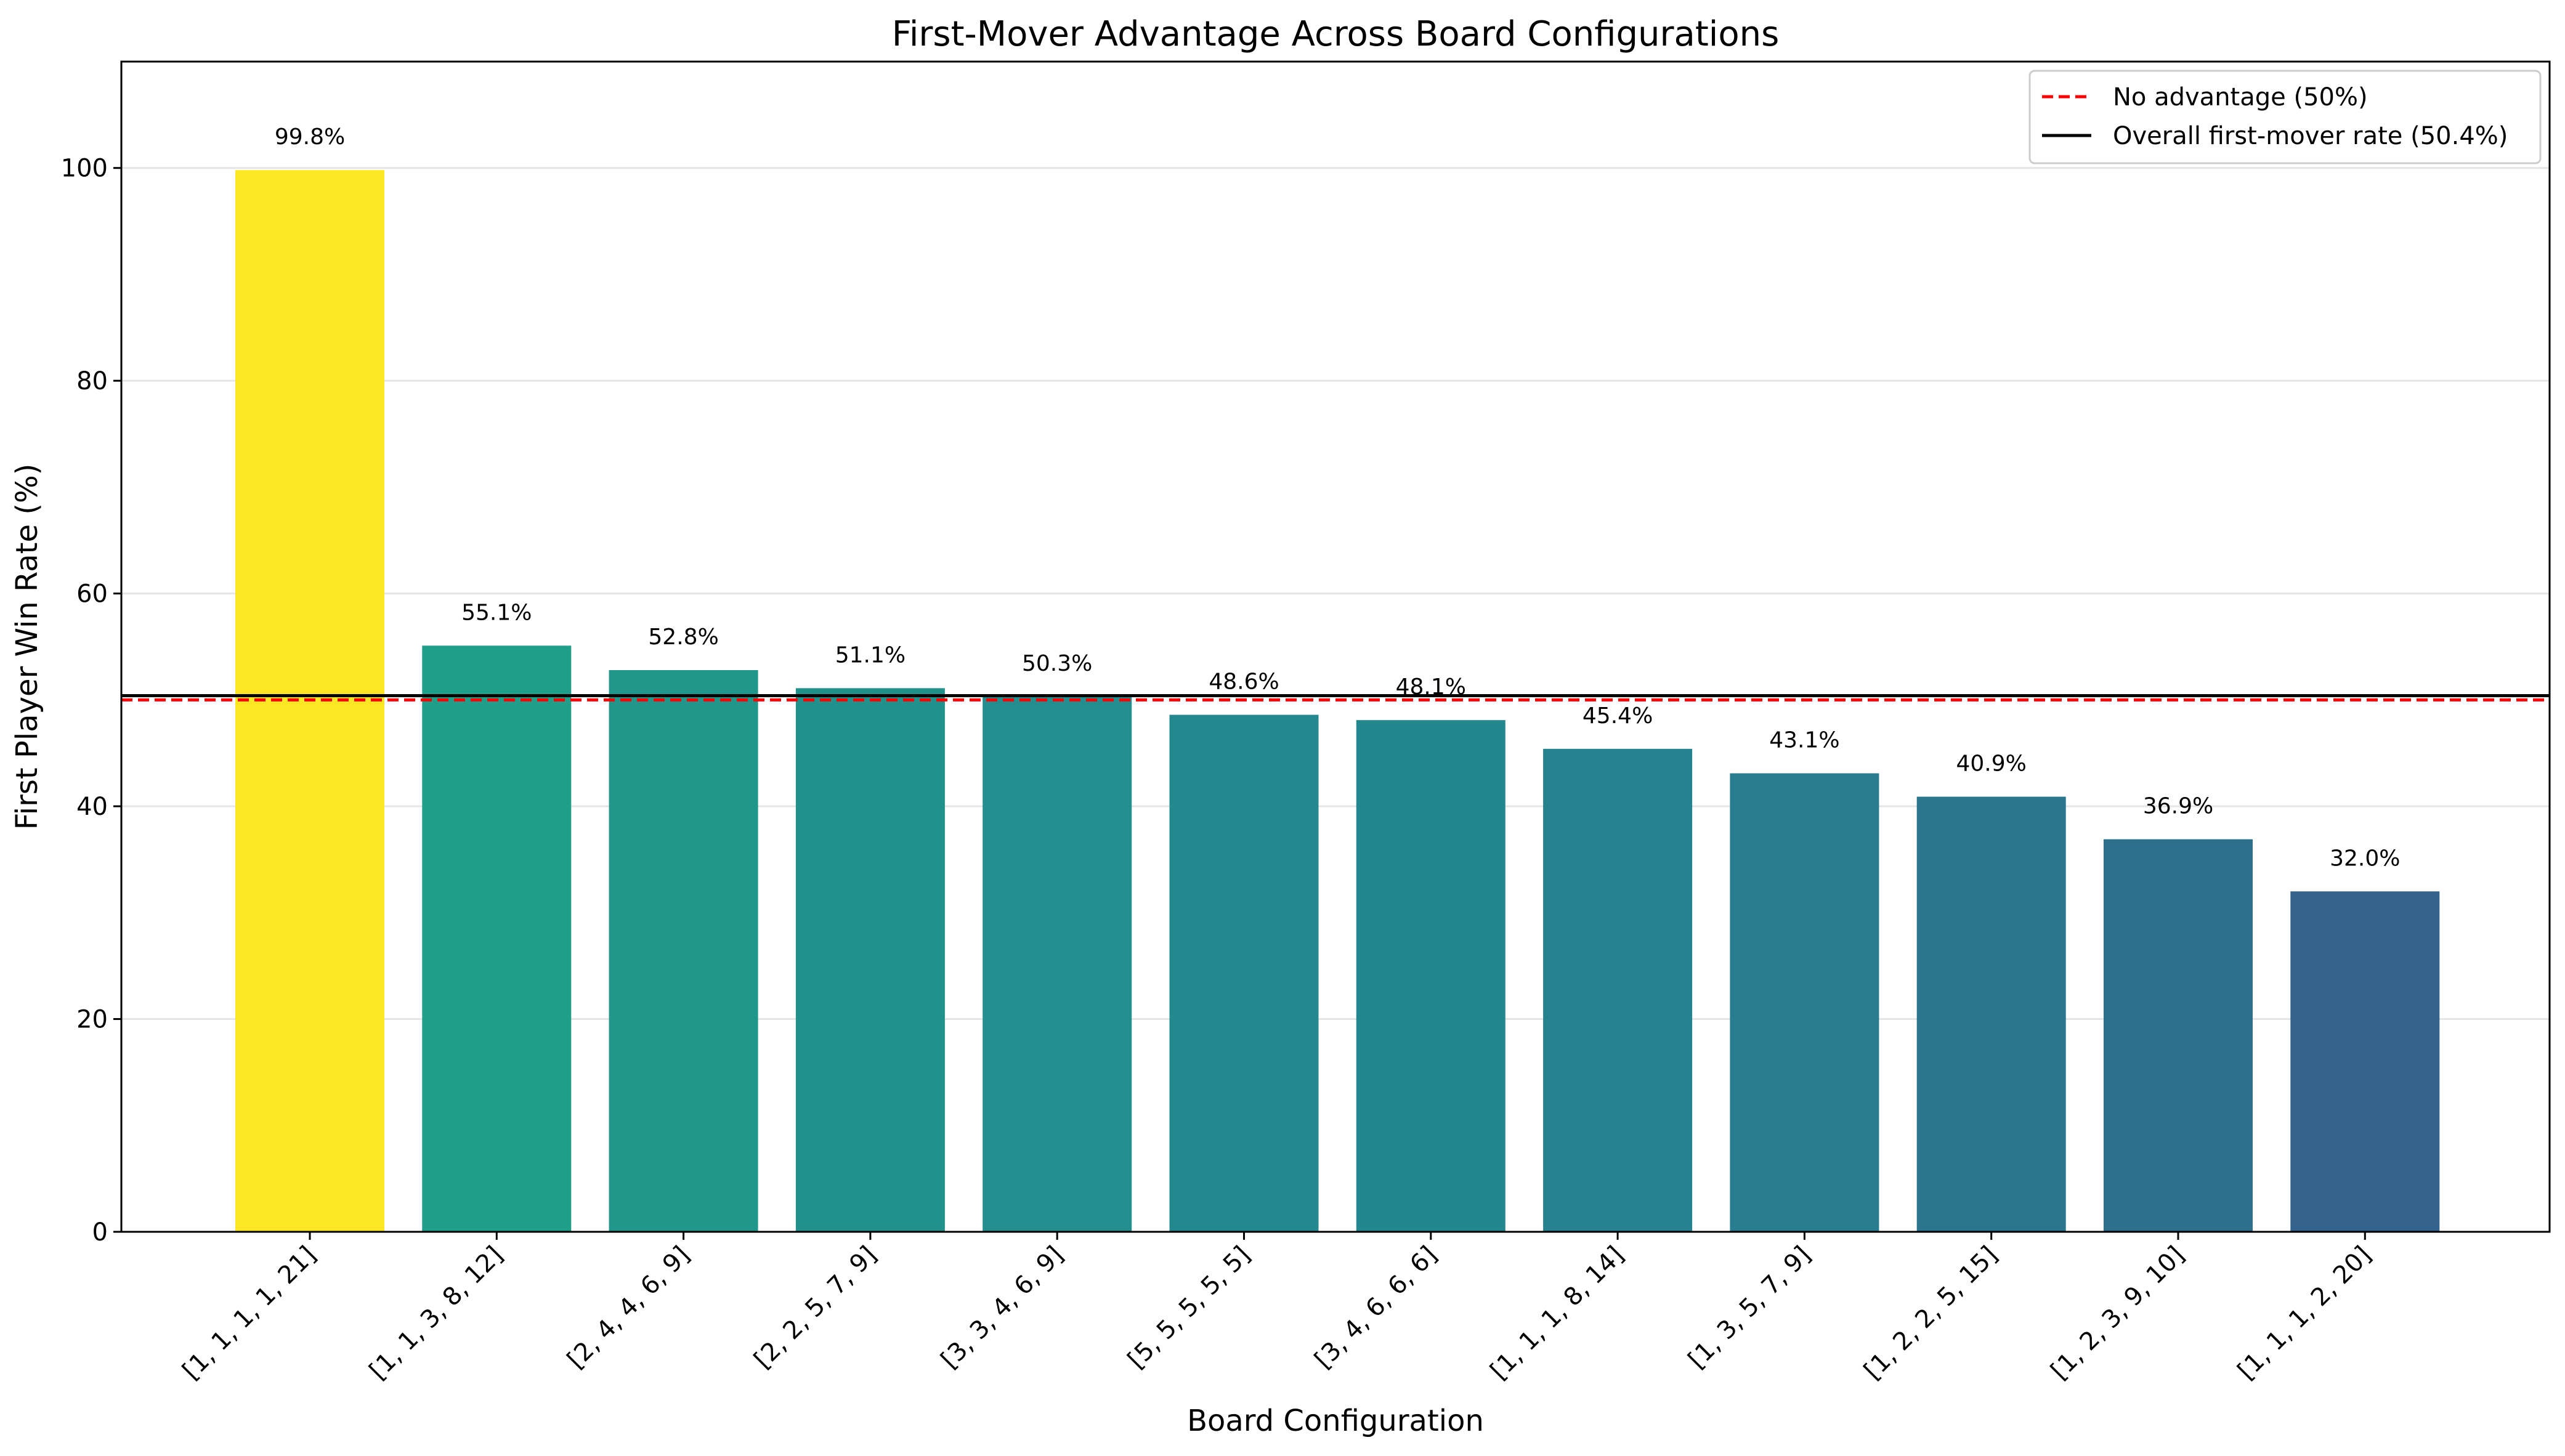 This screenshot has width=2565, height=1456. Describe the element at coordinates (92, 807) in the screenshot. I see `y-tick-label: 40` at that location.